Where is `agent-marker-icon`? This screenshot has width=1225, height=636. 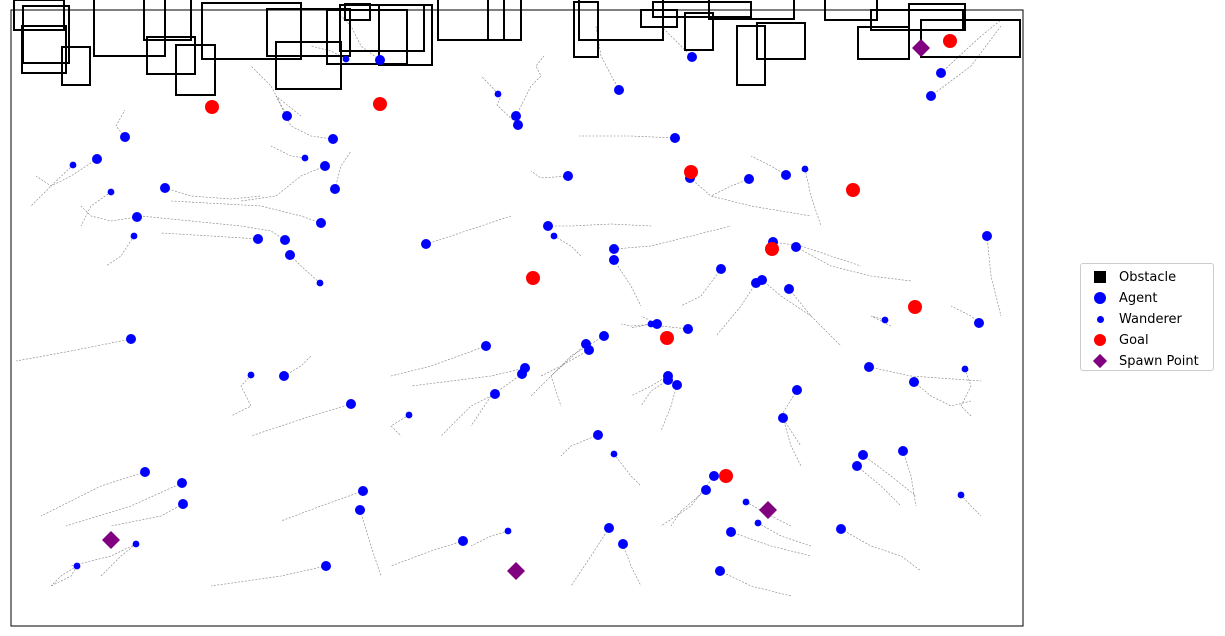 agent-marker-icon is located at coordinates (1100, 298).